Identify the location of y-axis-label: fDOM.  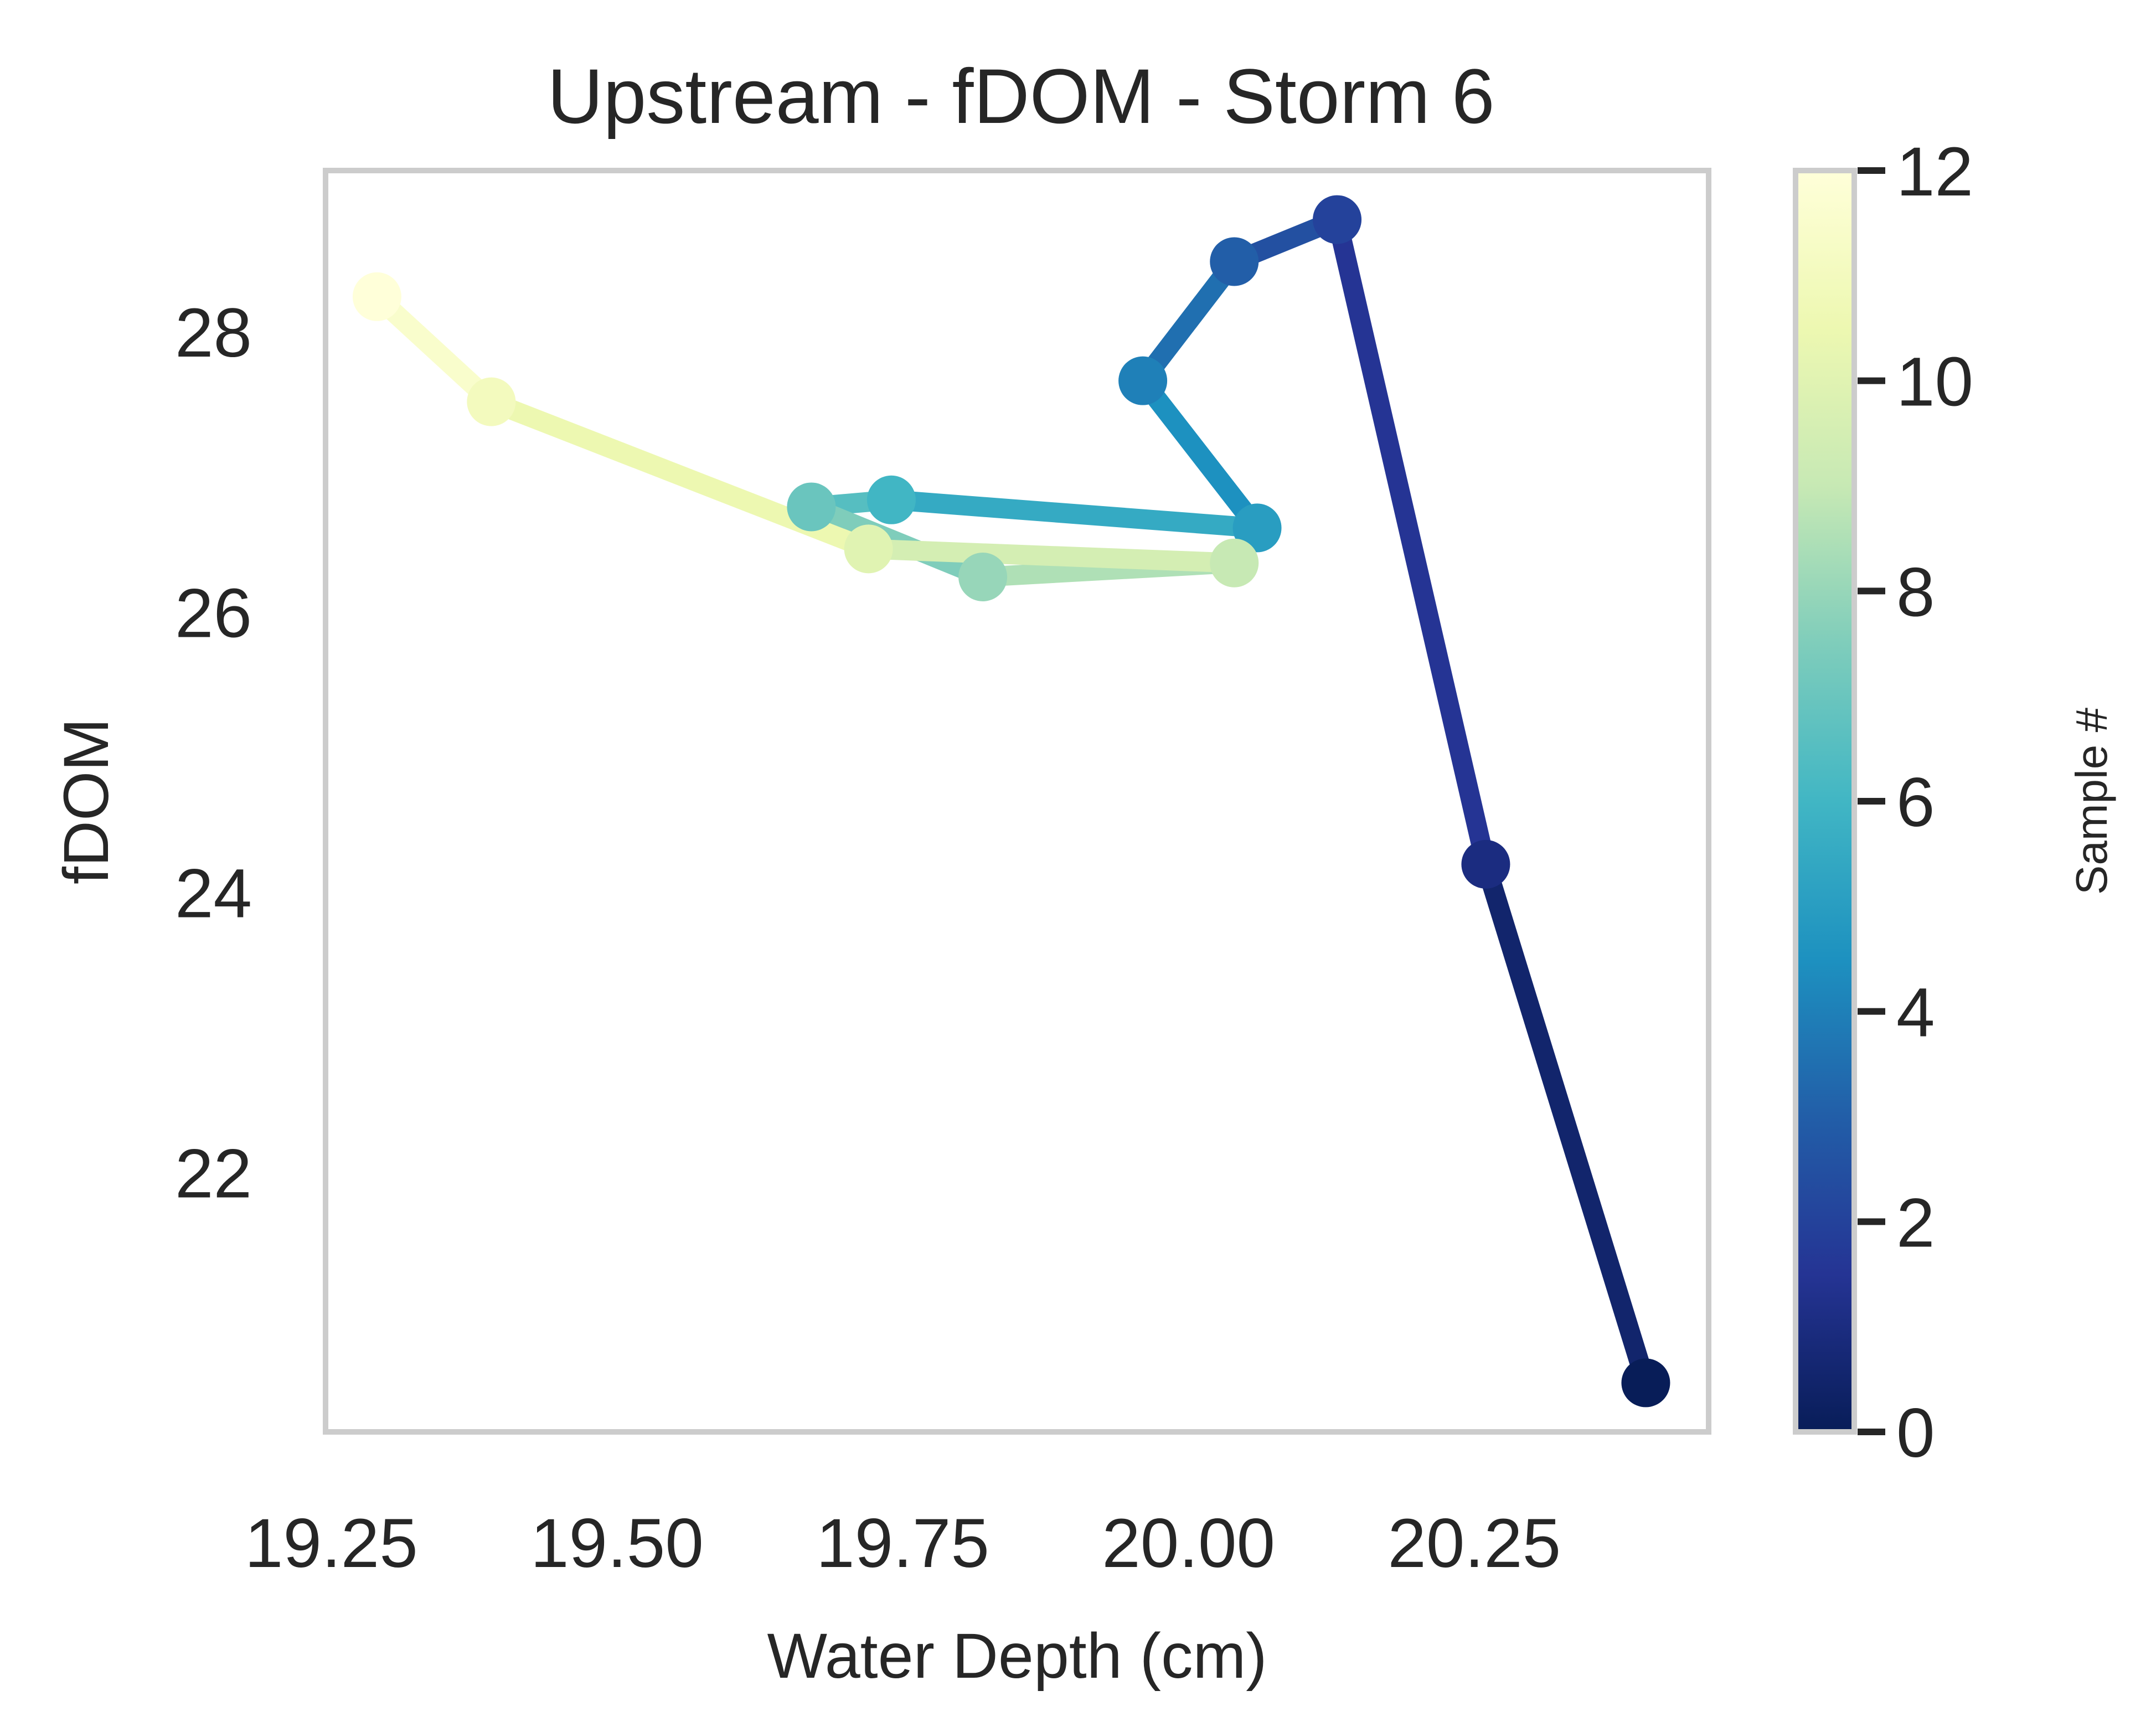
(86, 801).